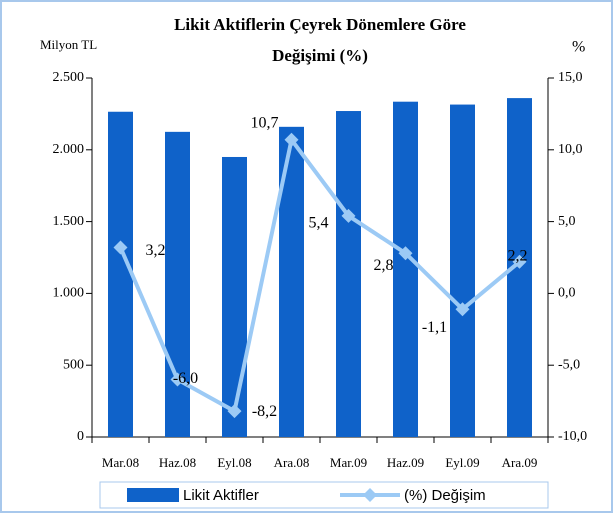  I want to click on x-tick-label: Eyl.08, so click(234, 462).